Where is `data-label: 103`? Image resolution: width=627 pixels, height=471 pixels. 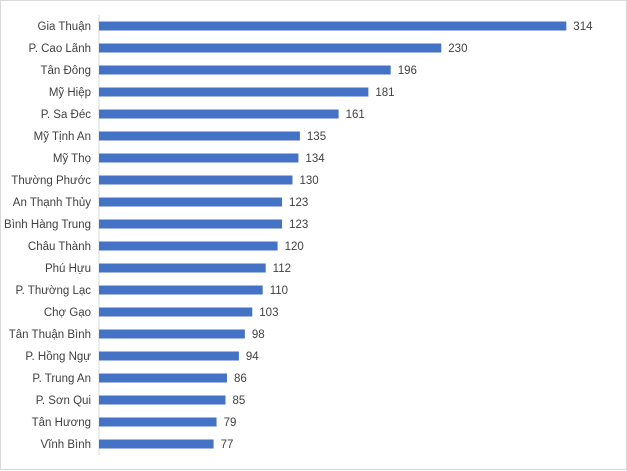
data-label: 103 is located at coordinates (268, 313).